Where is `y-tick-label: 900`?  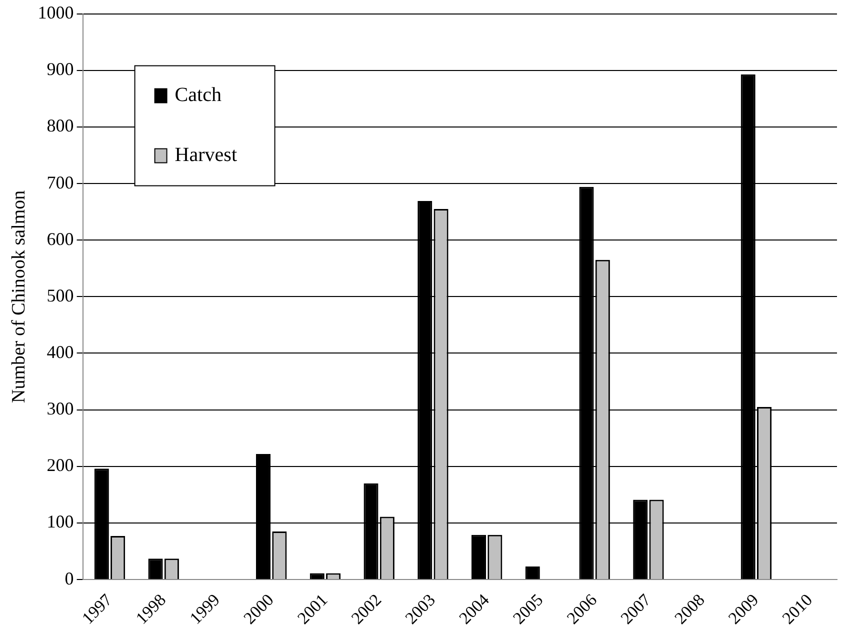 y-tick-label: 900 is located at coordinates (60, 69).